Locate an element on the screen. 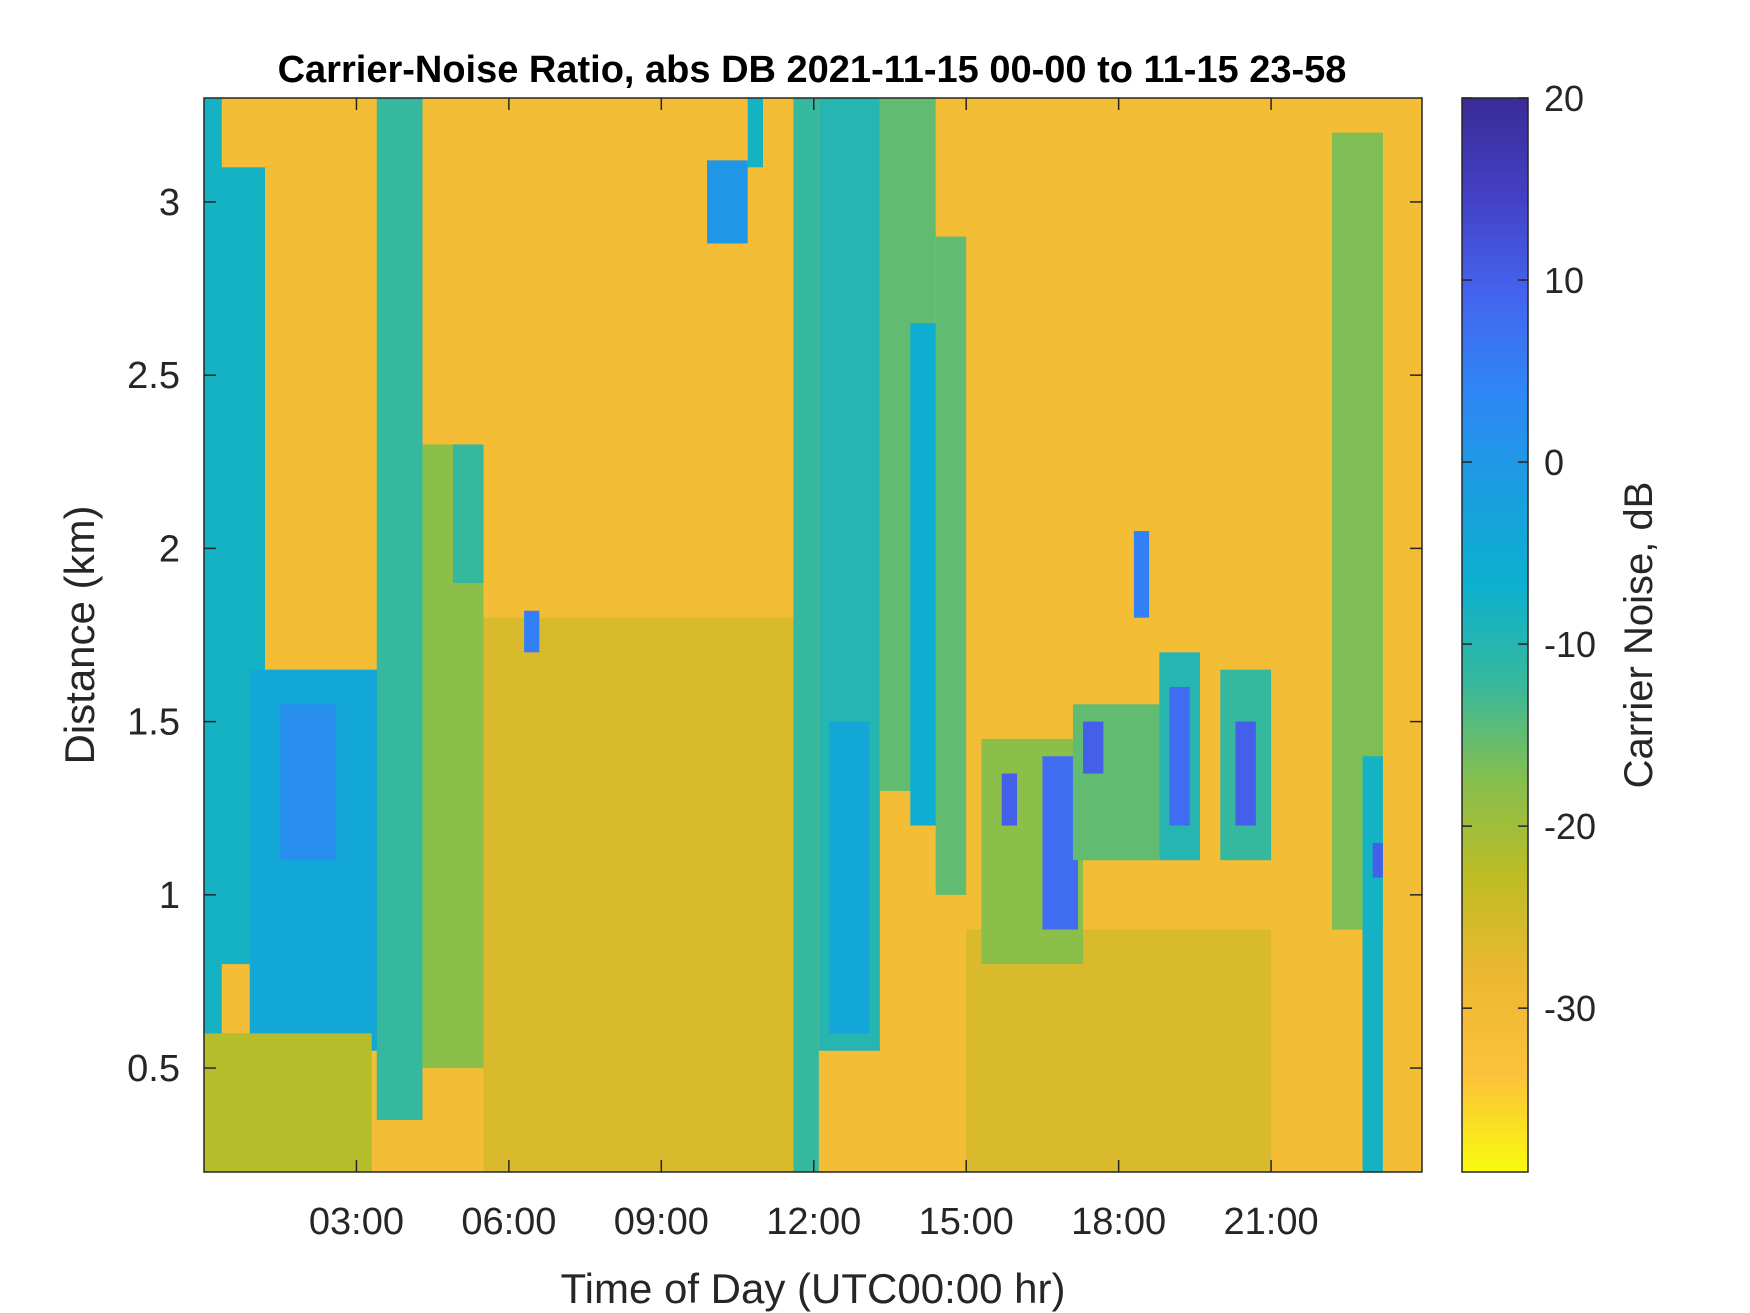  y-tick-label: 1 is located at coordinates (169, 896).